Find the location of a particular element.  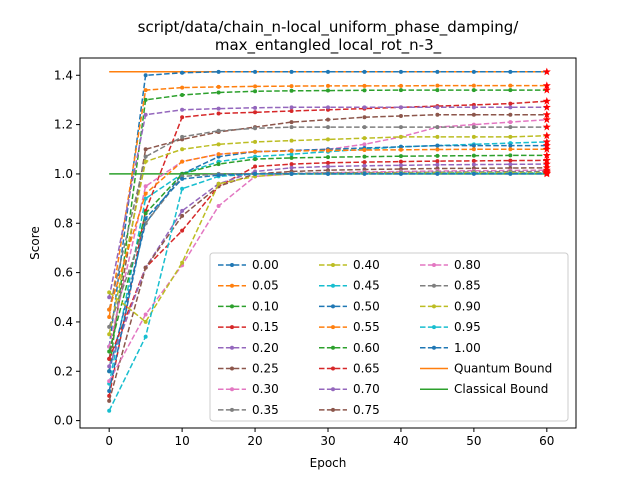

legend-item-0.50: 0.50 is located at coordinates (349, 306).